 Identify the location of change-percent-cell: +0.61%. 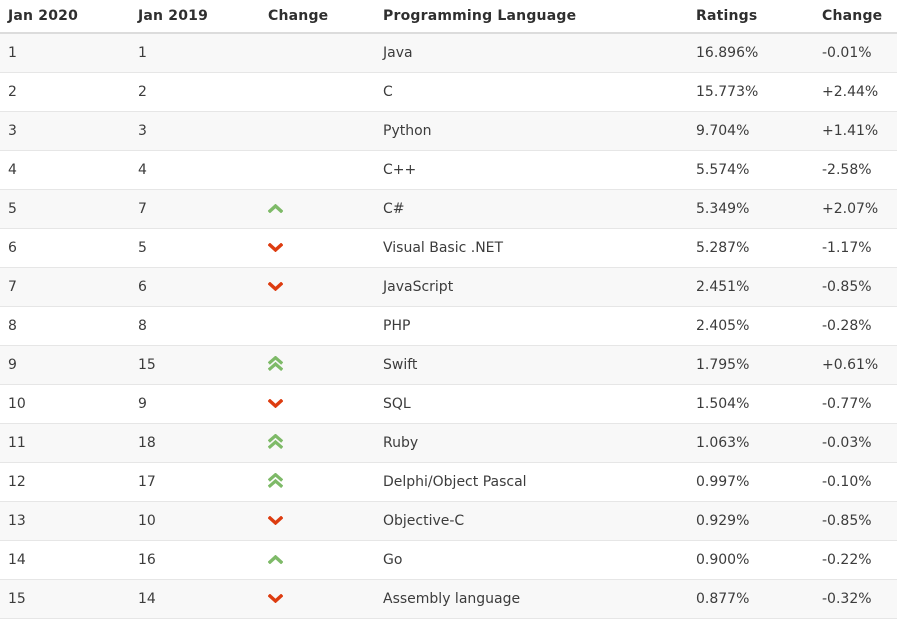
(850, 365).